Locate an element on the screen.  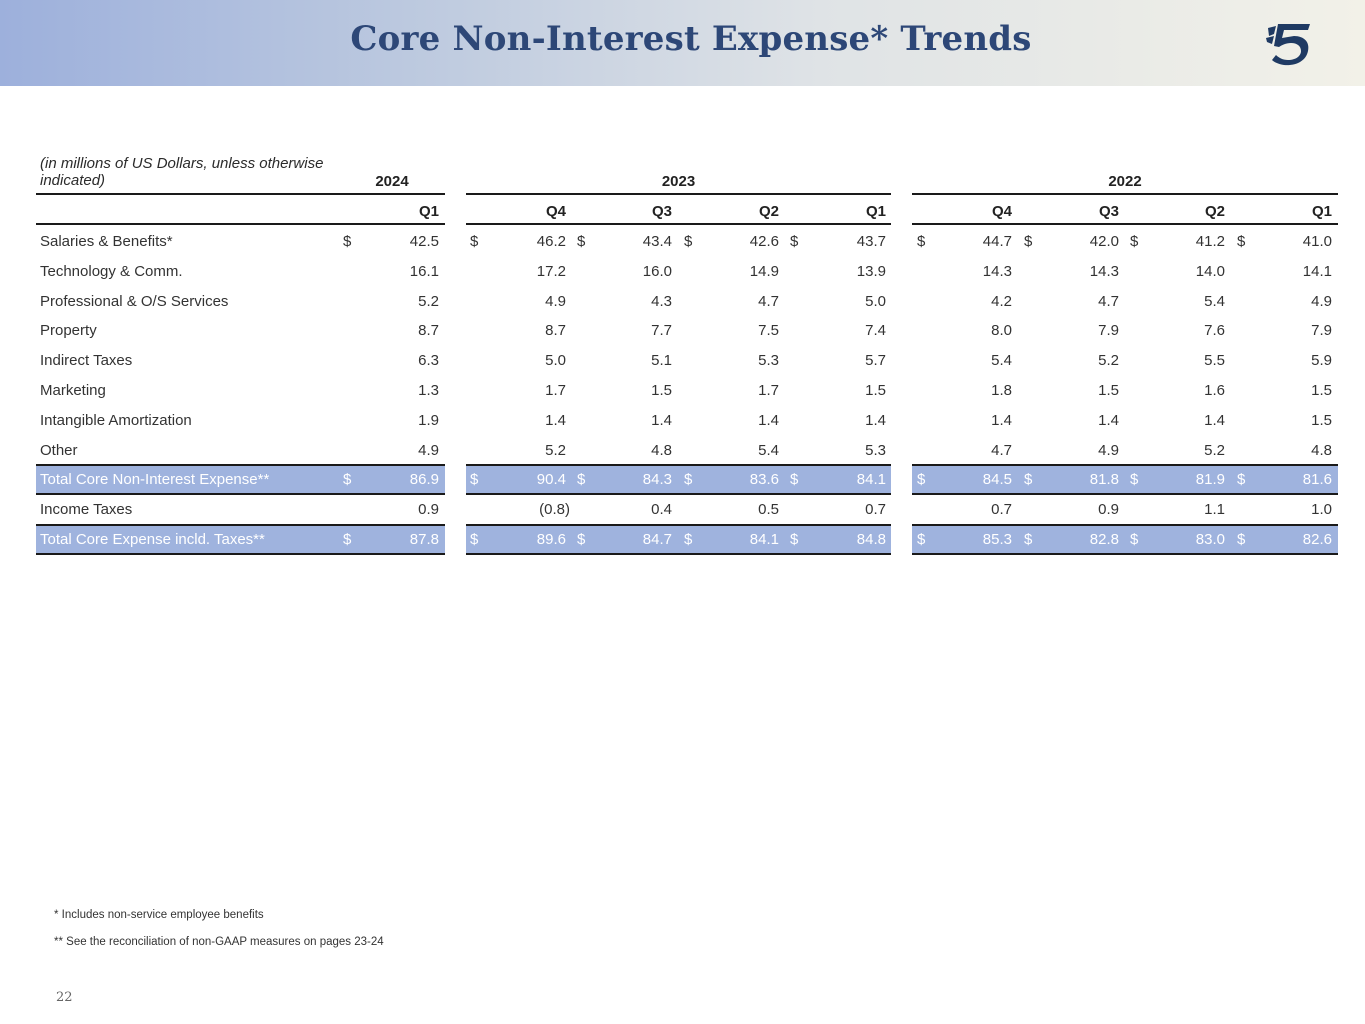
table-cell: 83.6 is located at coordinates (764, 479).